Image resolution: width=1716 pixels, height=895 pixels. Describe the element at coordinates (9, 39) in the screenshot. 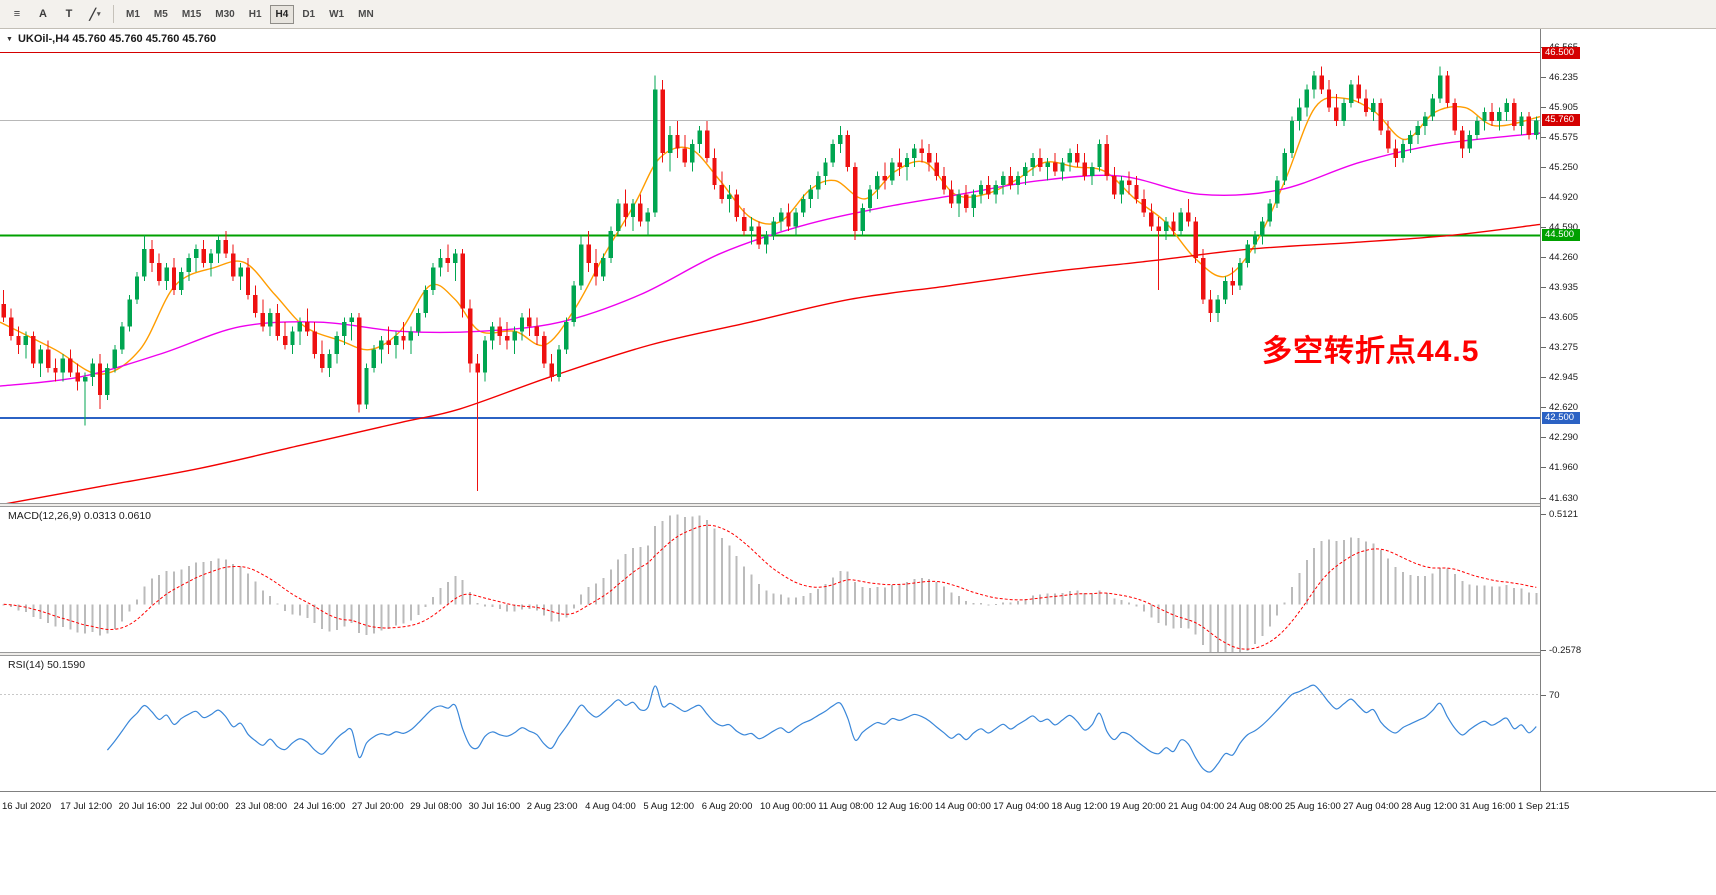

I see `symbol-dropdown-icon: ▼` at that location.